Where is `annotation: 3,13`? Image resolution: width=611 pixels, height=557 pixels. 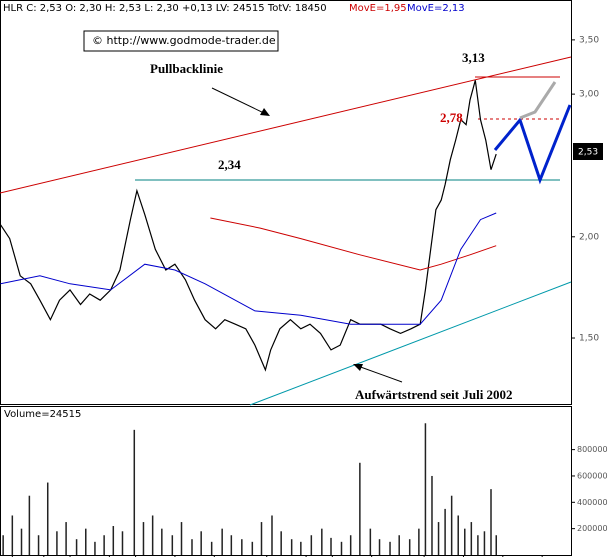
annotation: 3,13 is located at coordinates (473, 57).